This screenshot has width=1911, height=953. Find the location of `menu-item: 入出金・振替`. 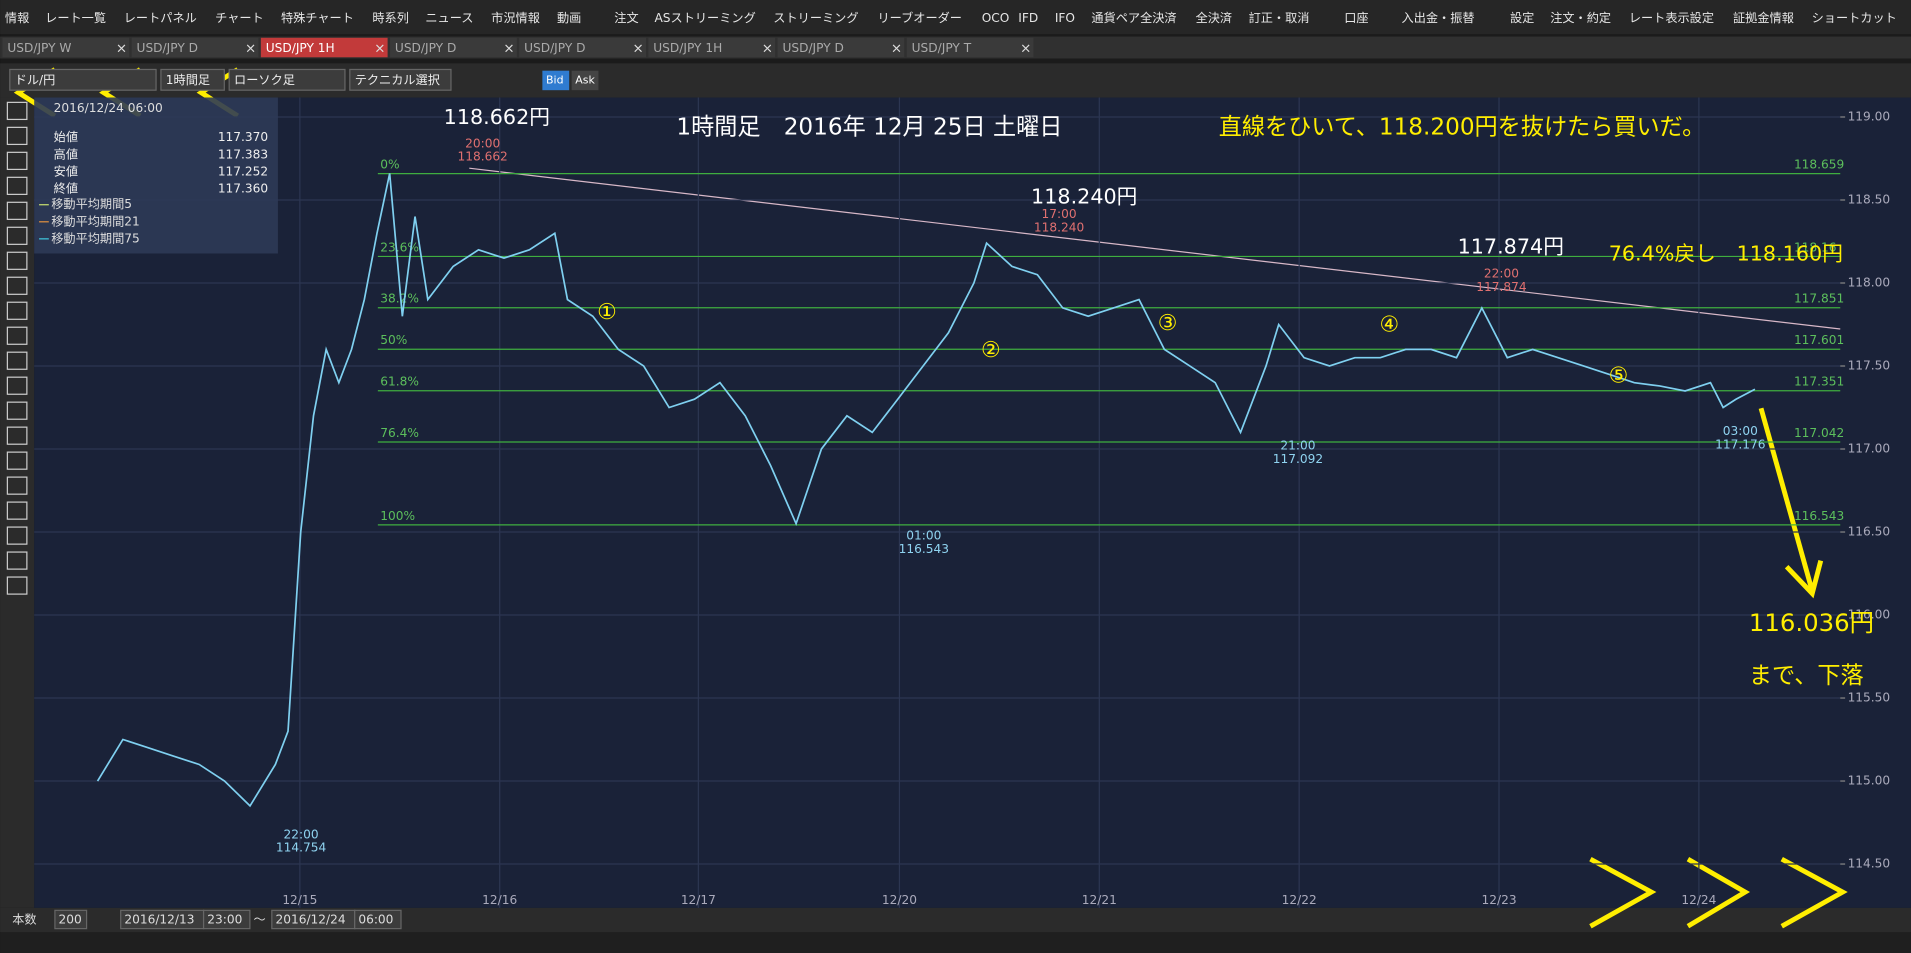

menu-item: 入出金・振替 is located at coordinates (1438, 17).